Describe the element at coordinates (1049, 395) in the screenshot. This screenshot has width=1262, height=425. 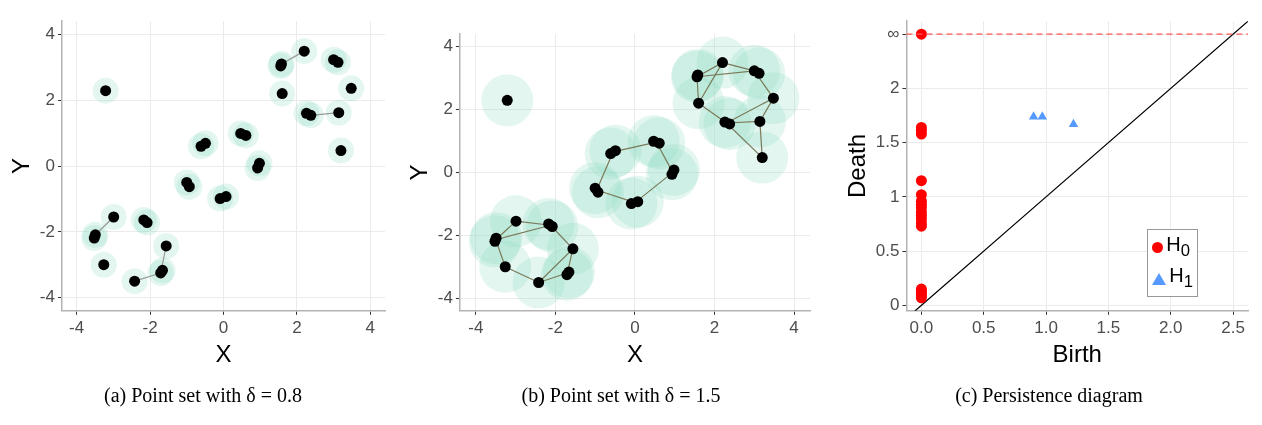
I see `text: (c) Persistence diagram` at that location.